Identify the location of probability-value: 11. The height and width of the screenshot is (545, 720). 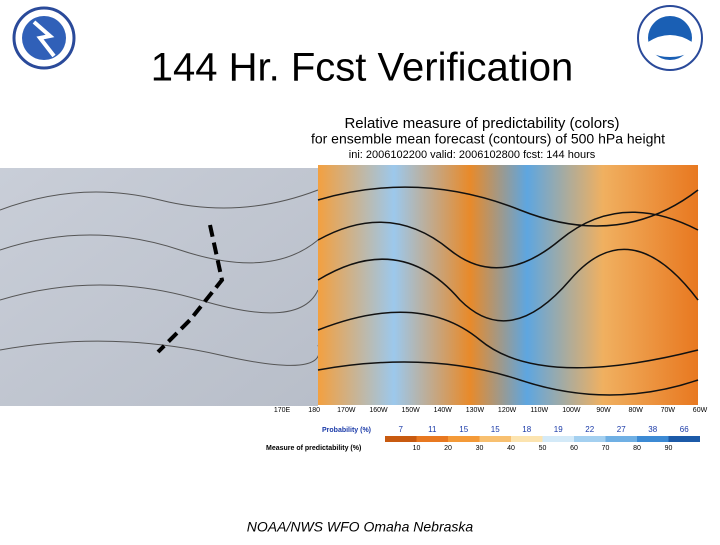
(432, 429).